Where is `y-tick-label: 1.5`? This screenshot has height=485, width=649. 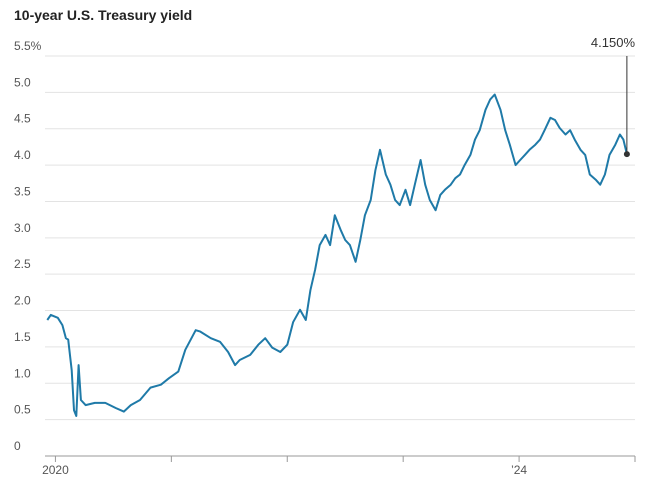
y-tick-label: 1.5 is located at coordinates (22, 337).